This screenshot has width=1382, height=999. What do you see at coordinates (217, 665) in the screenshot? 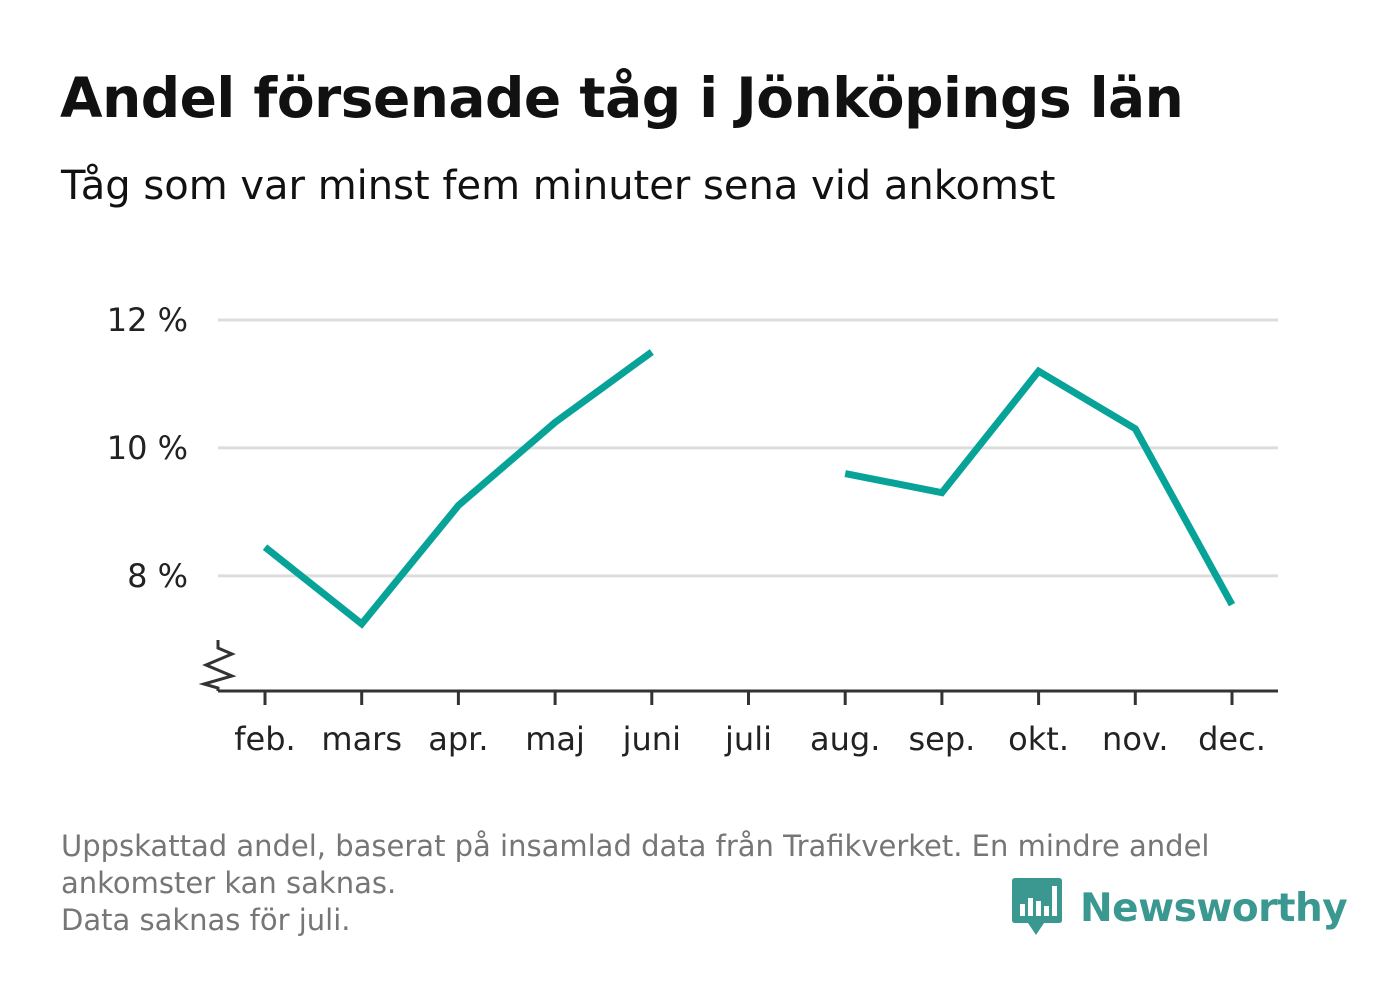
I see `axis-break-marker` at bounding box center [217, 665].